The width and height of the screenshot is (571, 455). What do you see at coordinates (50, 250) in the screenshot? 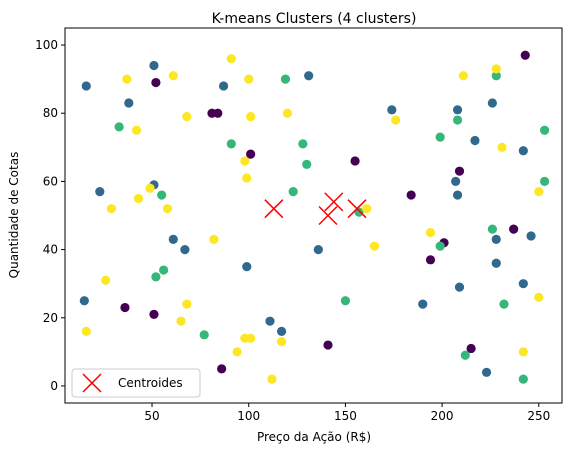
I see `y-tick-label: 40` at bounding box center [50, 250].